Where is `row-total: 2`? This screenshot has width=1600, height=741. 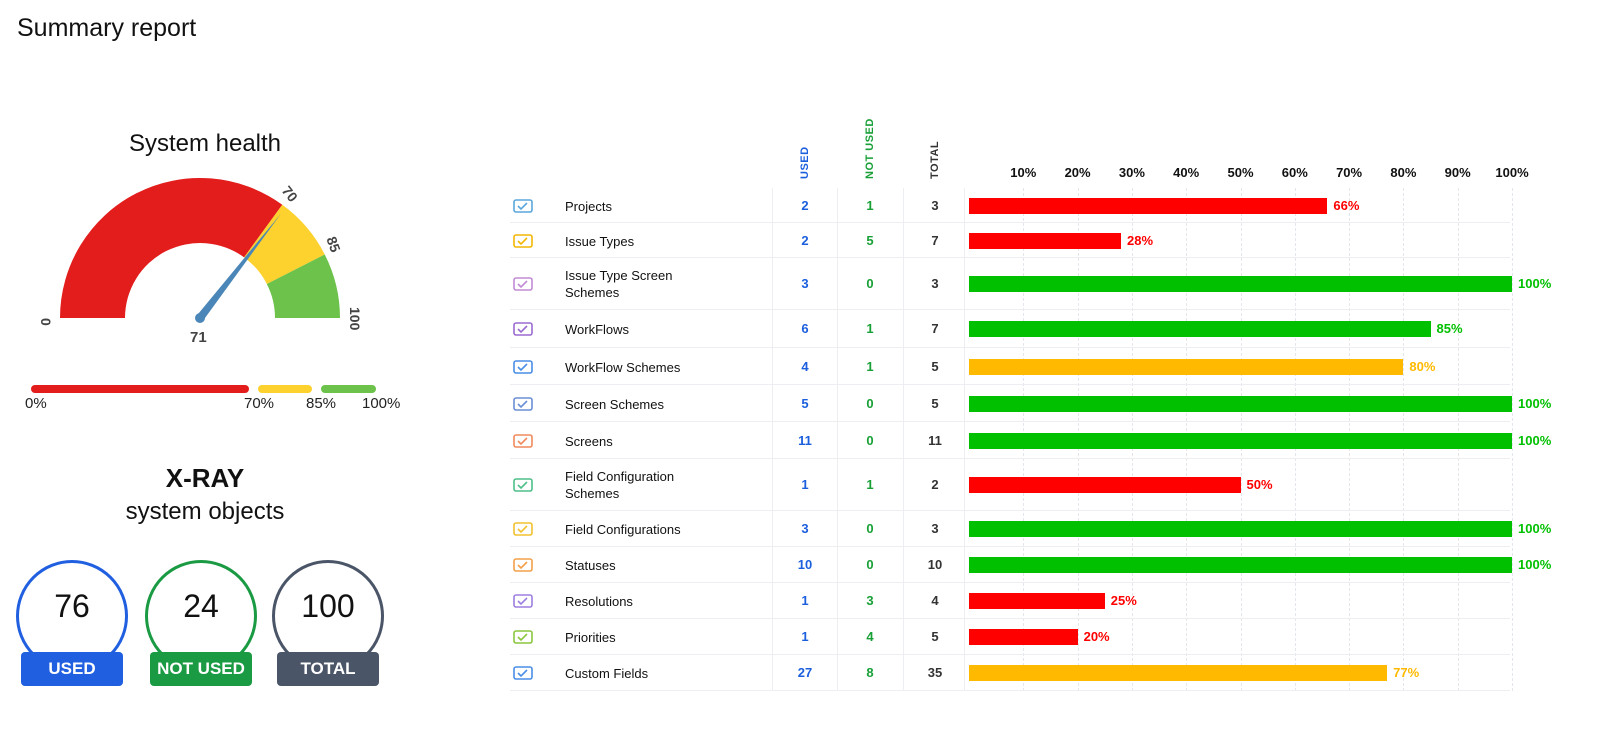 row-total: 2 is located at coordinates (935, 484).